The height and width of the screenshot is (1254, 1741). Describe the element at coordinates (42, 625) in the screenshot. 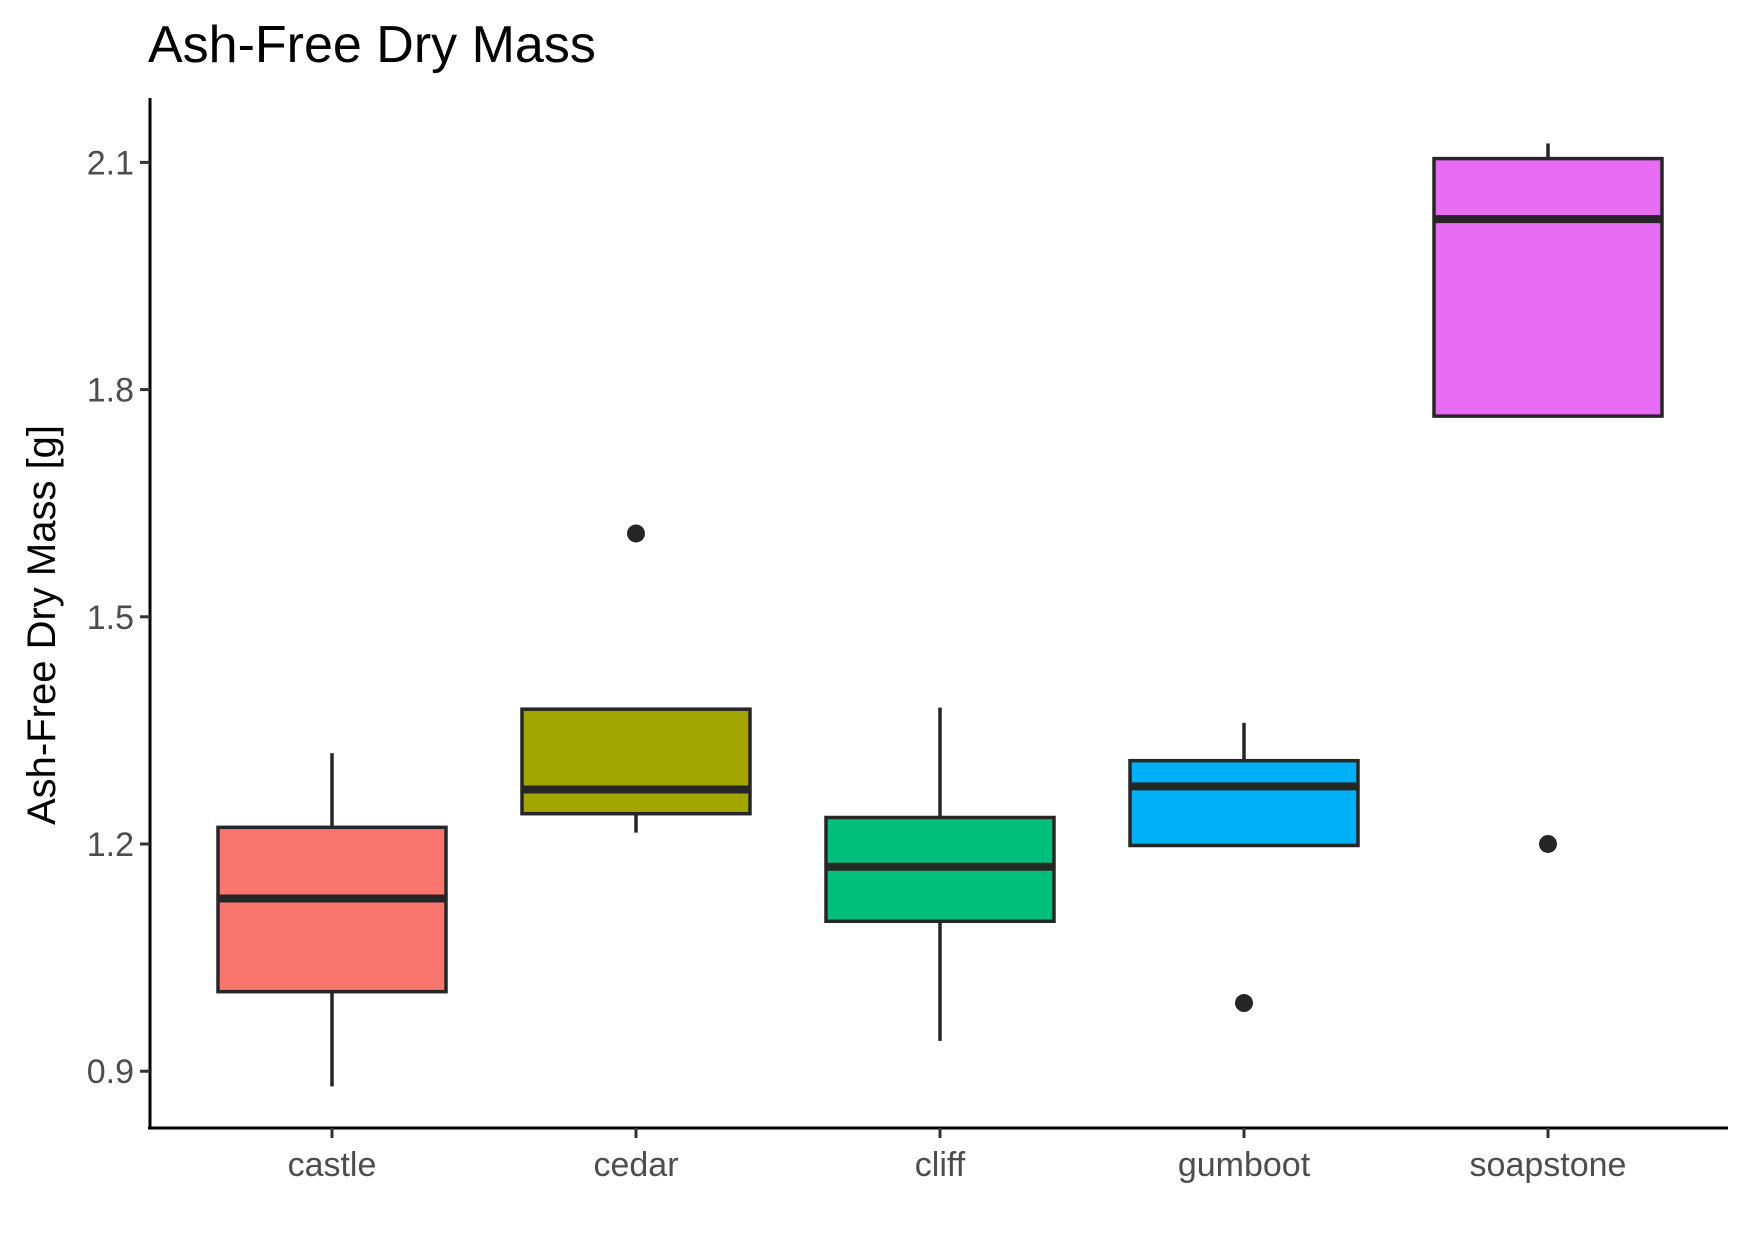

I see `y-axis-title: Ash-Free Dry Mass [g]` at that location.